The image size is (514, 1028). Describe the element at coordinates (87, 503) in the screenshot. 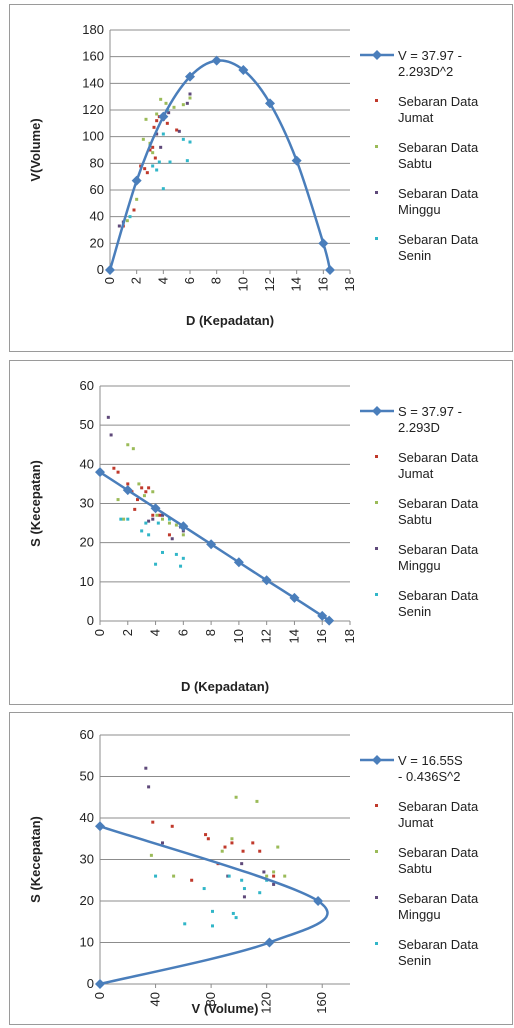

I see `y-tick-label: 30` at that location.